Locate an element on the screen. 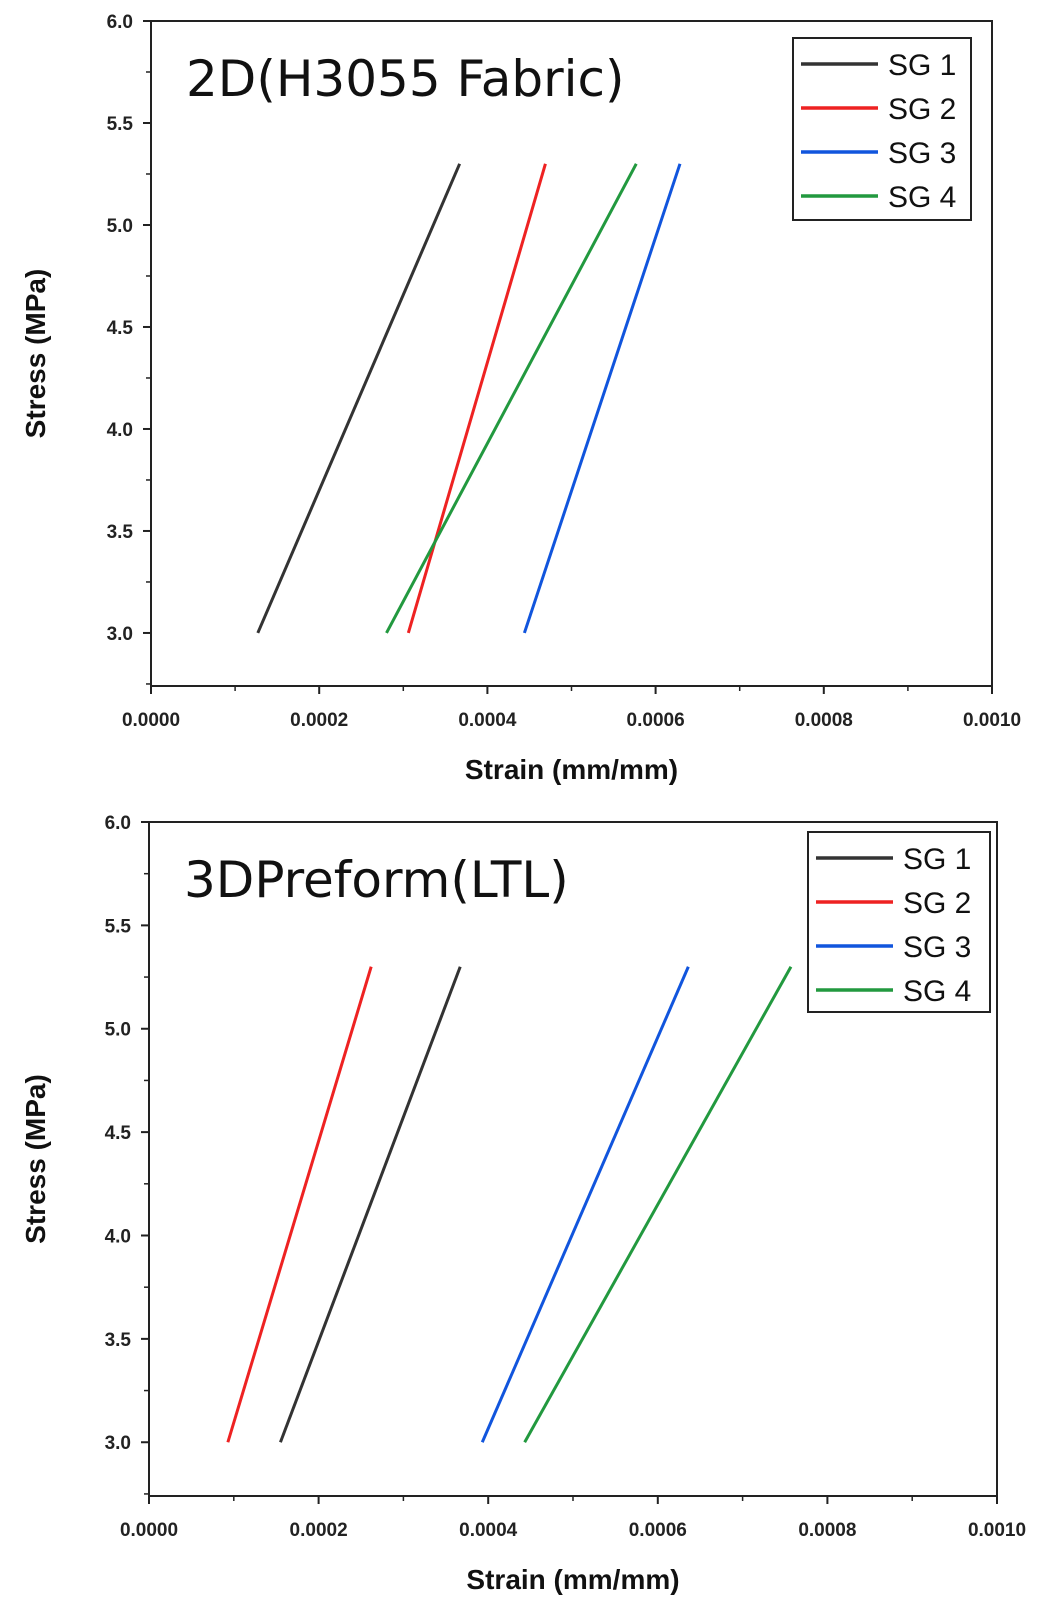 The height and width of the screenshot is (1616, 1055). chart-title: 3DPreform(LTL) is located at coordinates (376, 880).